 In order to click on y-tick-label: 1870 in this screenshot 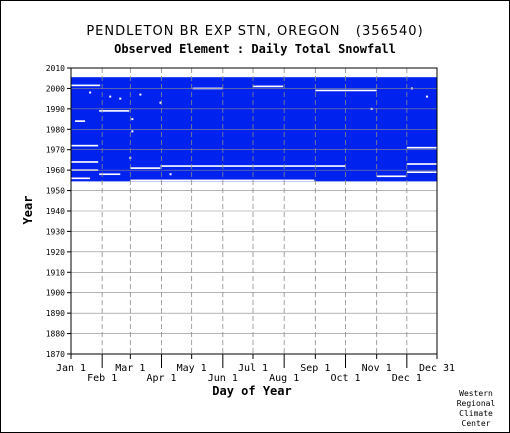, I will do `click(55, 354)`.